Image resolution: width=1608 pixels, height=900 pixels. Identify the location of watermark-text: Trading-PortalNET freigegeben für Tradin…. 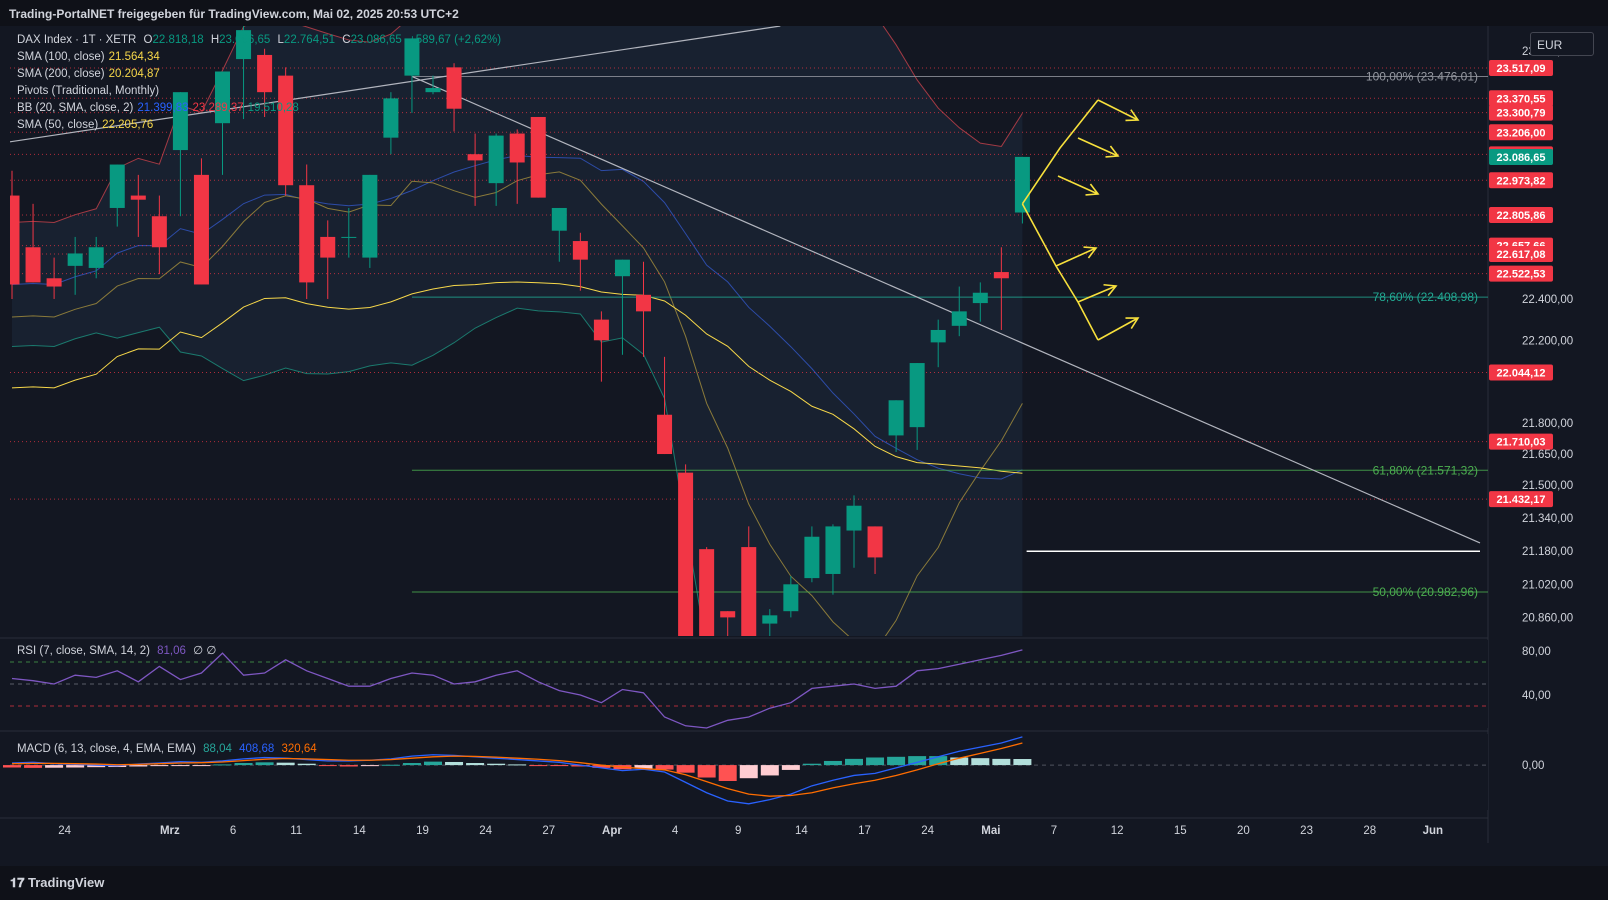
(234, 14).